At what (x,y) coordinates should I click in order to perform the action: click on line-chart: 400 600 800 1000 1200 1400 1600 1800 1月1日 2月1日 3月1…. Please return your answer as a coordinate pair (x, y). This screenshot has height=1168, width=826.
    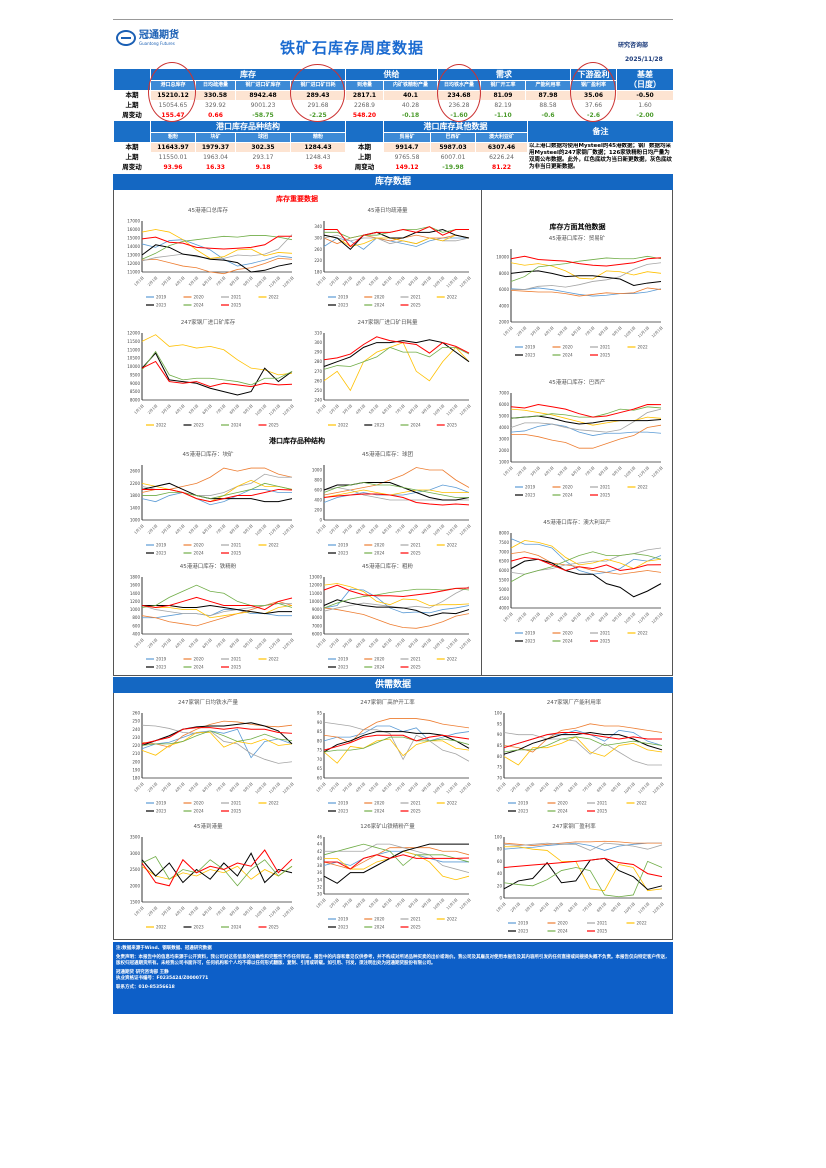
    Looking at the image, I should click on (208, 618).